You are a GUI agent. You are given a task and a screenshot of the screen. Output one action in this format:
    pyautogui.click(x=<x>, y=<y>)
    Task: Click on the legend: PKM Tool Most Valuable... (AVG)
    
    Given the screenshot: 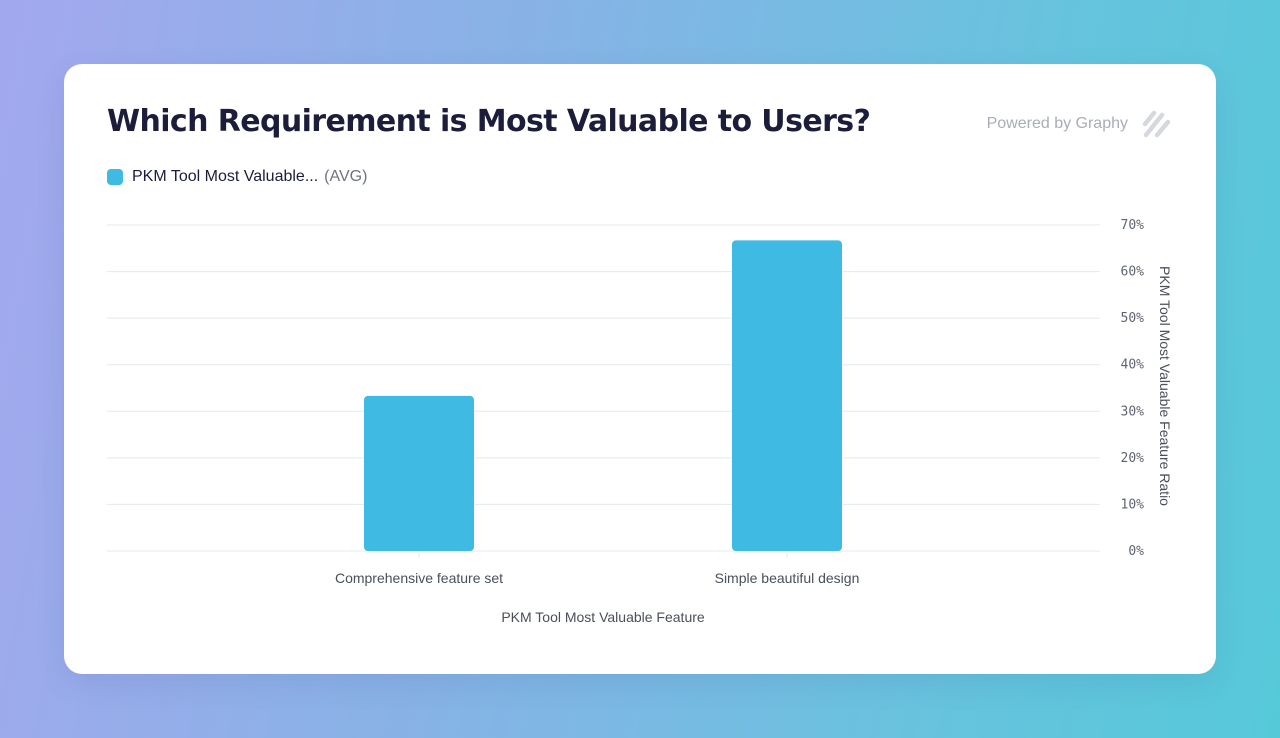 What is the action you would take?
    pyautogui.click(x=237, y=177)
    